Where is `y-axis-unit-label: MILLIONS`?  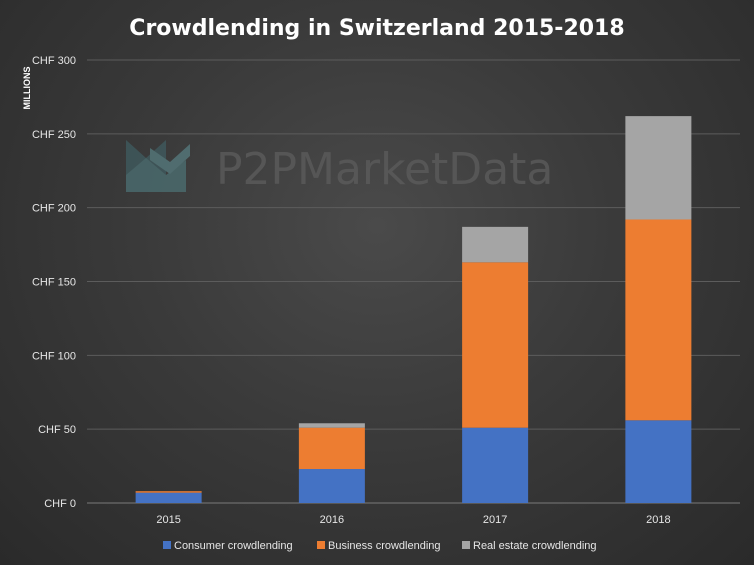 y-axis-unit-label: MILLIONS is located at coordinates (27, 88).